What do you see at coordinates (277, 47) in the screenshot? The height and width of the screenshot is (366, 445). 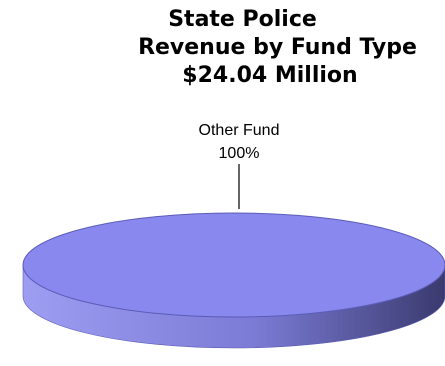 I see `chart-title-line-2: Revenue by Fund Type` at bounding box center [277, 47].